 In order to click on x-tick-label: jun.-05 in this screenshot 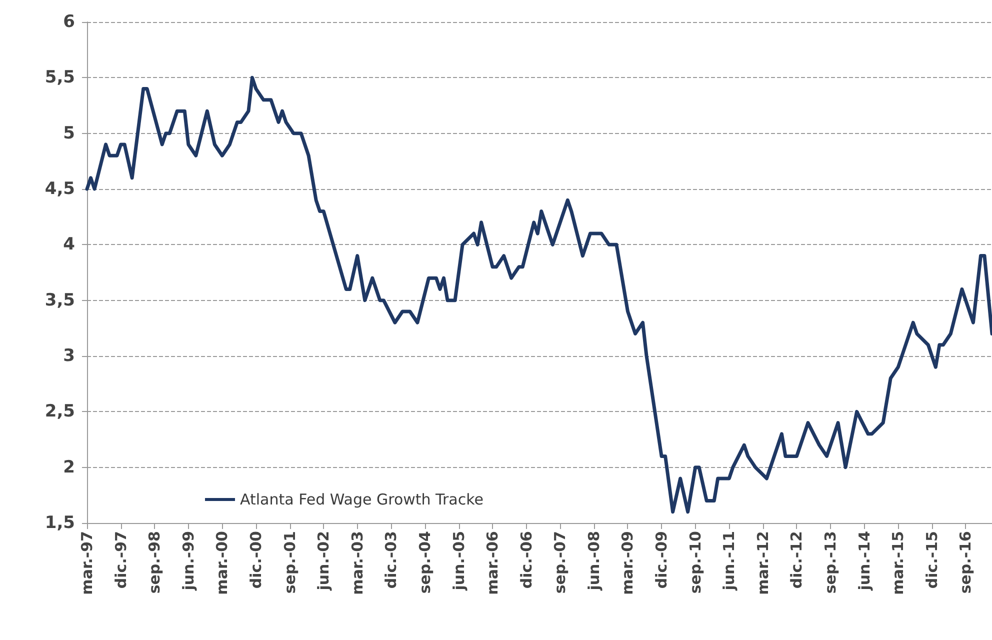, I will do `click(459, 561)`.